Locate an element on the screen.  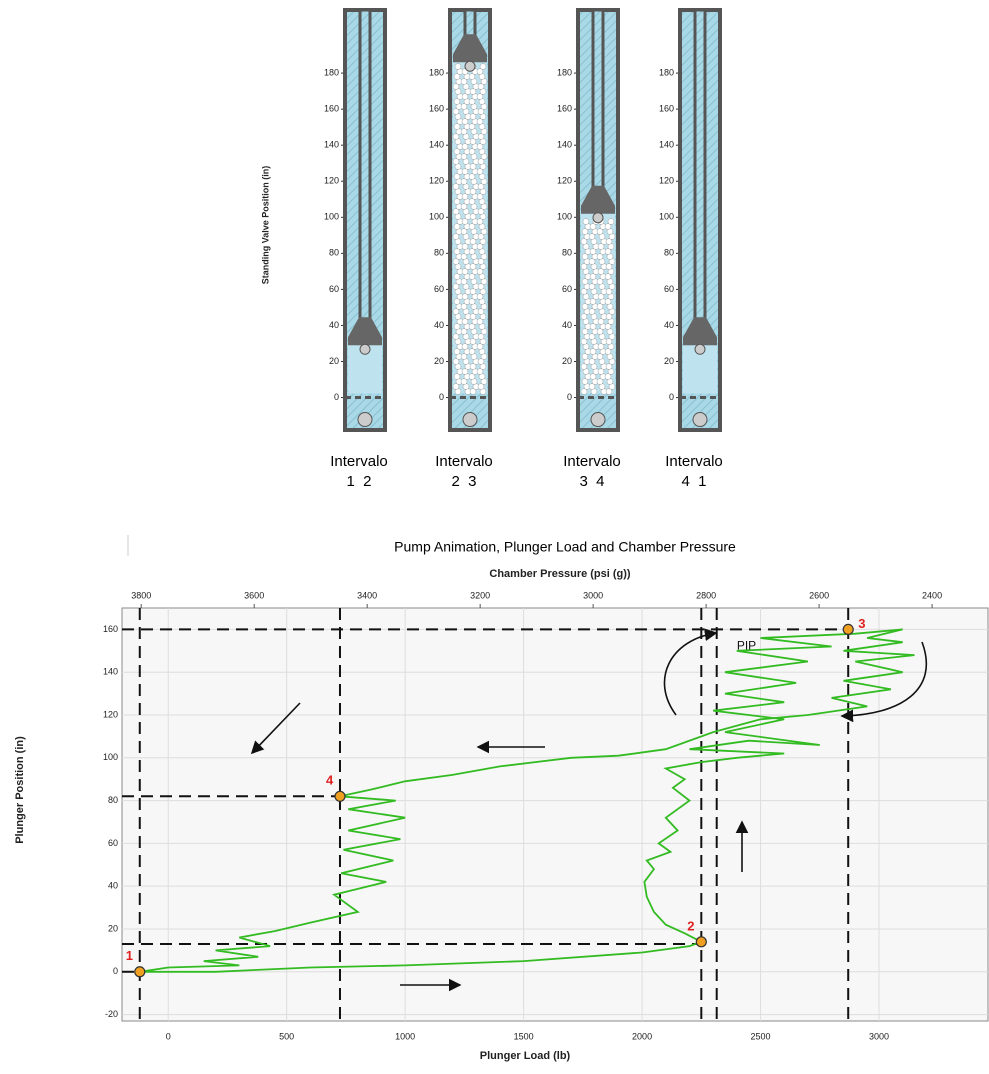
panel-interval: 2 3 is located at coordinates (463, 481).